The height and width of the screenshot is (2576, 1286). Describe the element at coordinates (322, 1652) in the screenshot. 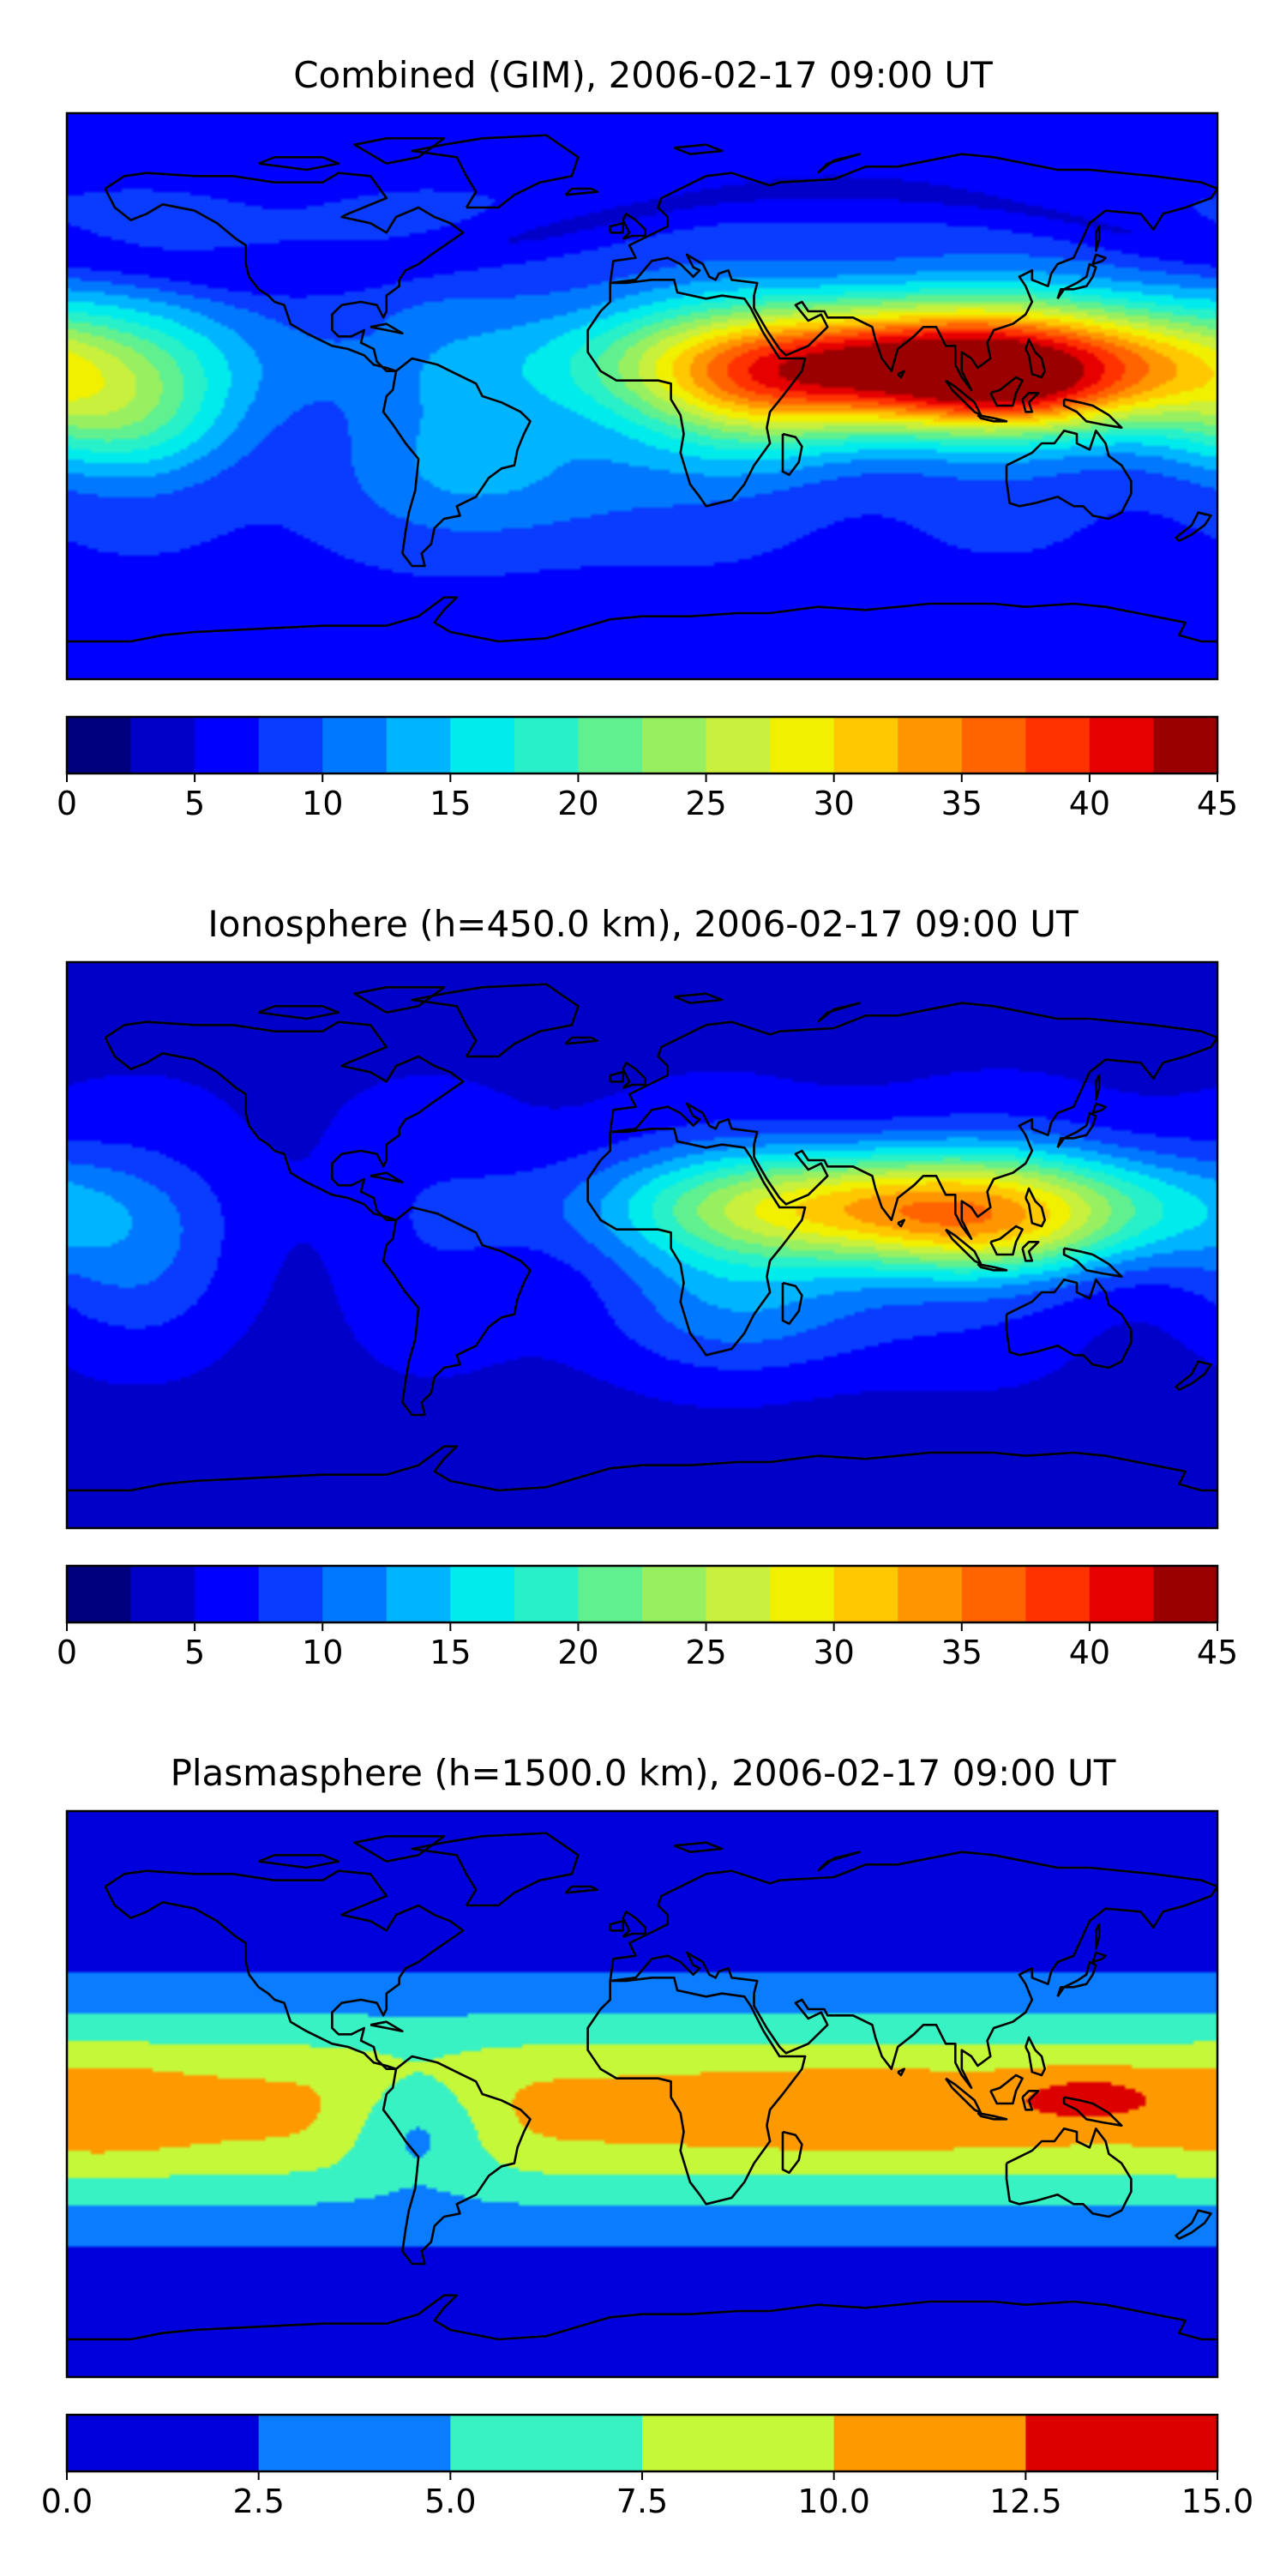

I see `colorbar-tick-label: 10` at that location.